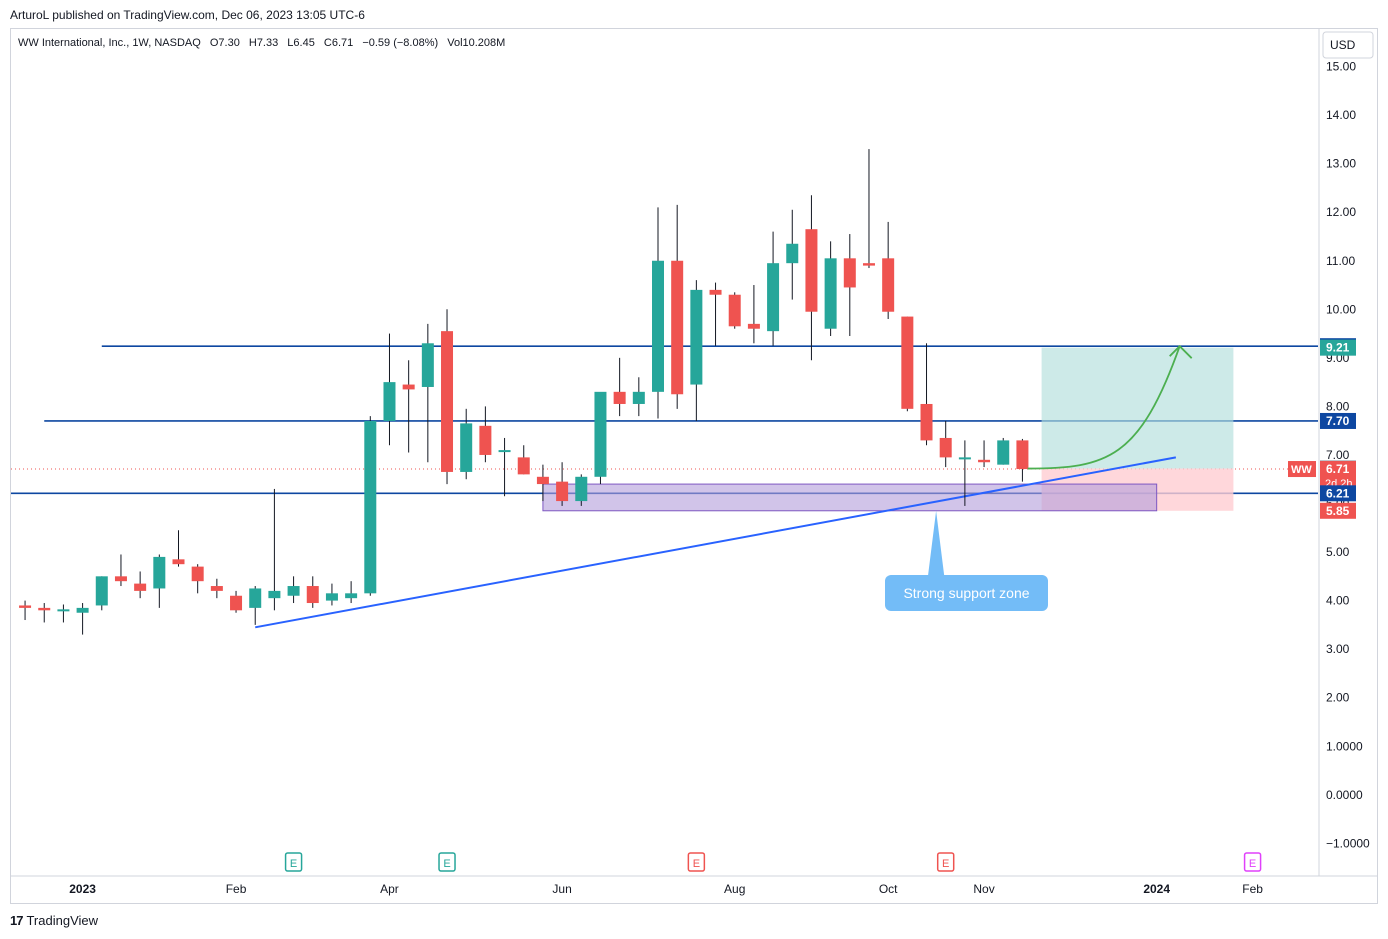 Image resolution: width=1388 pixels, height=939 pixels. I want to click on projection-arrowhead, so click(1181, 351).